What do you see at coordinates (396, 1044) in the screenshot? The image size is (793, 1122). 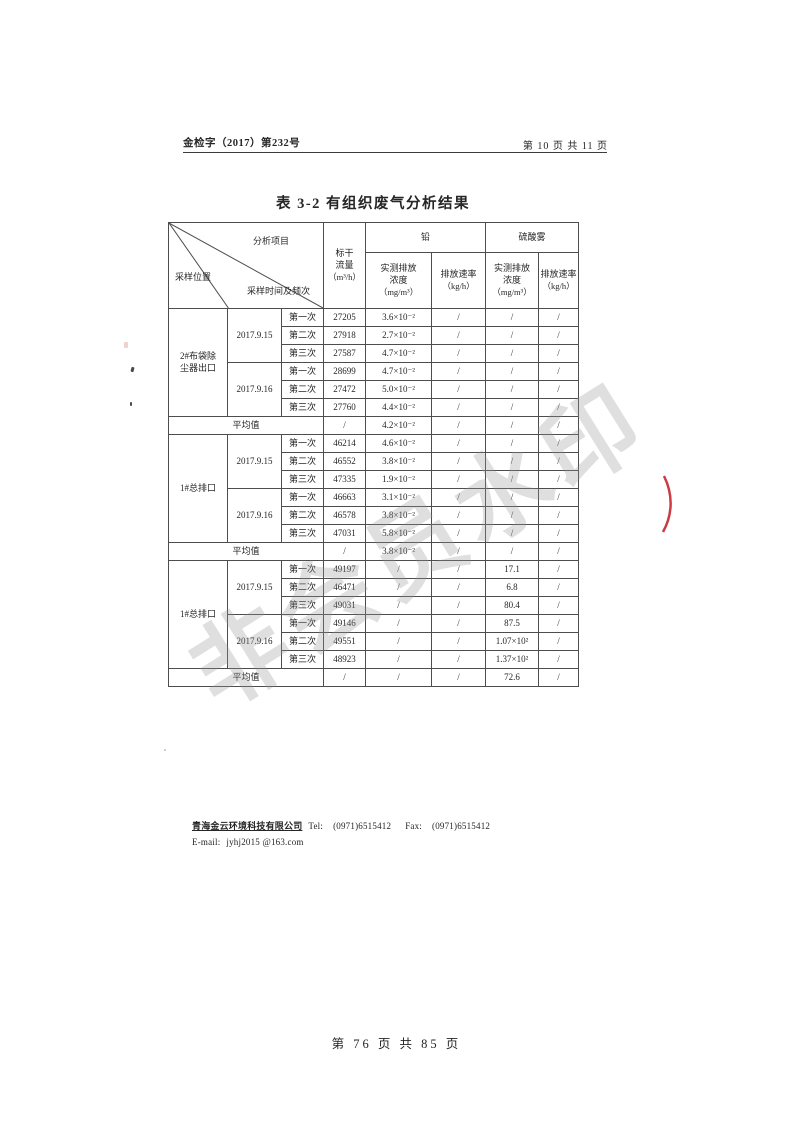 I see `page-number: 第 76 页 共 85 页` at bounding box center [396, 1044].